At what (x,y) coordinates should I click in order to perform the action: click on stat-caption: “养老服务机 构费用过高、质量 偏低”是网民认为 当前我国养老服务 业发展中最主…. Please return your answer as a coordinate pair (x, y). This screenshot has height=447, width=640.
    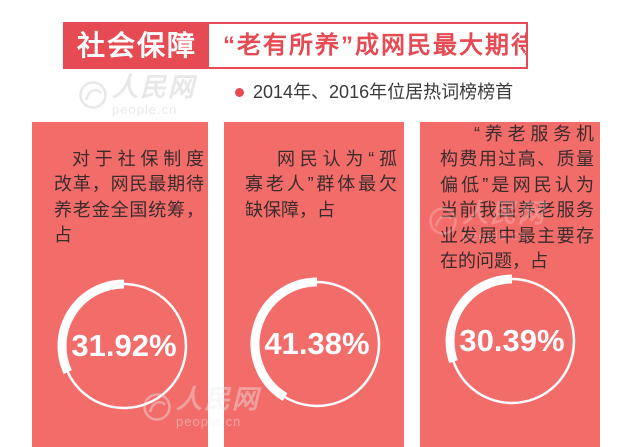
    Looking at the image, I should click on (517, 198).